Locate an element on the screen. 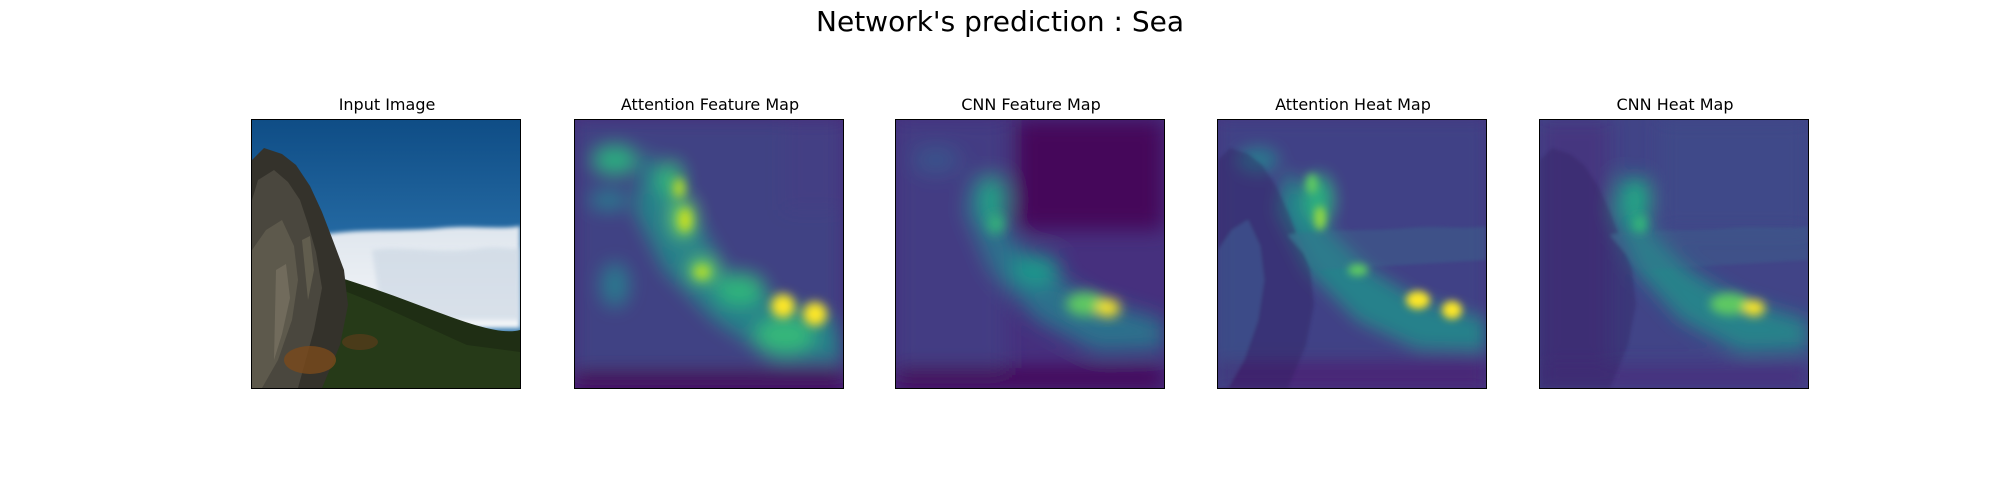  cnn-heat-map-panel: CNN Heat Map is located at coordinates (1675, 242).